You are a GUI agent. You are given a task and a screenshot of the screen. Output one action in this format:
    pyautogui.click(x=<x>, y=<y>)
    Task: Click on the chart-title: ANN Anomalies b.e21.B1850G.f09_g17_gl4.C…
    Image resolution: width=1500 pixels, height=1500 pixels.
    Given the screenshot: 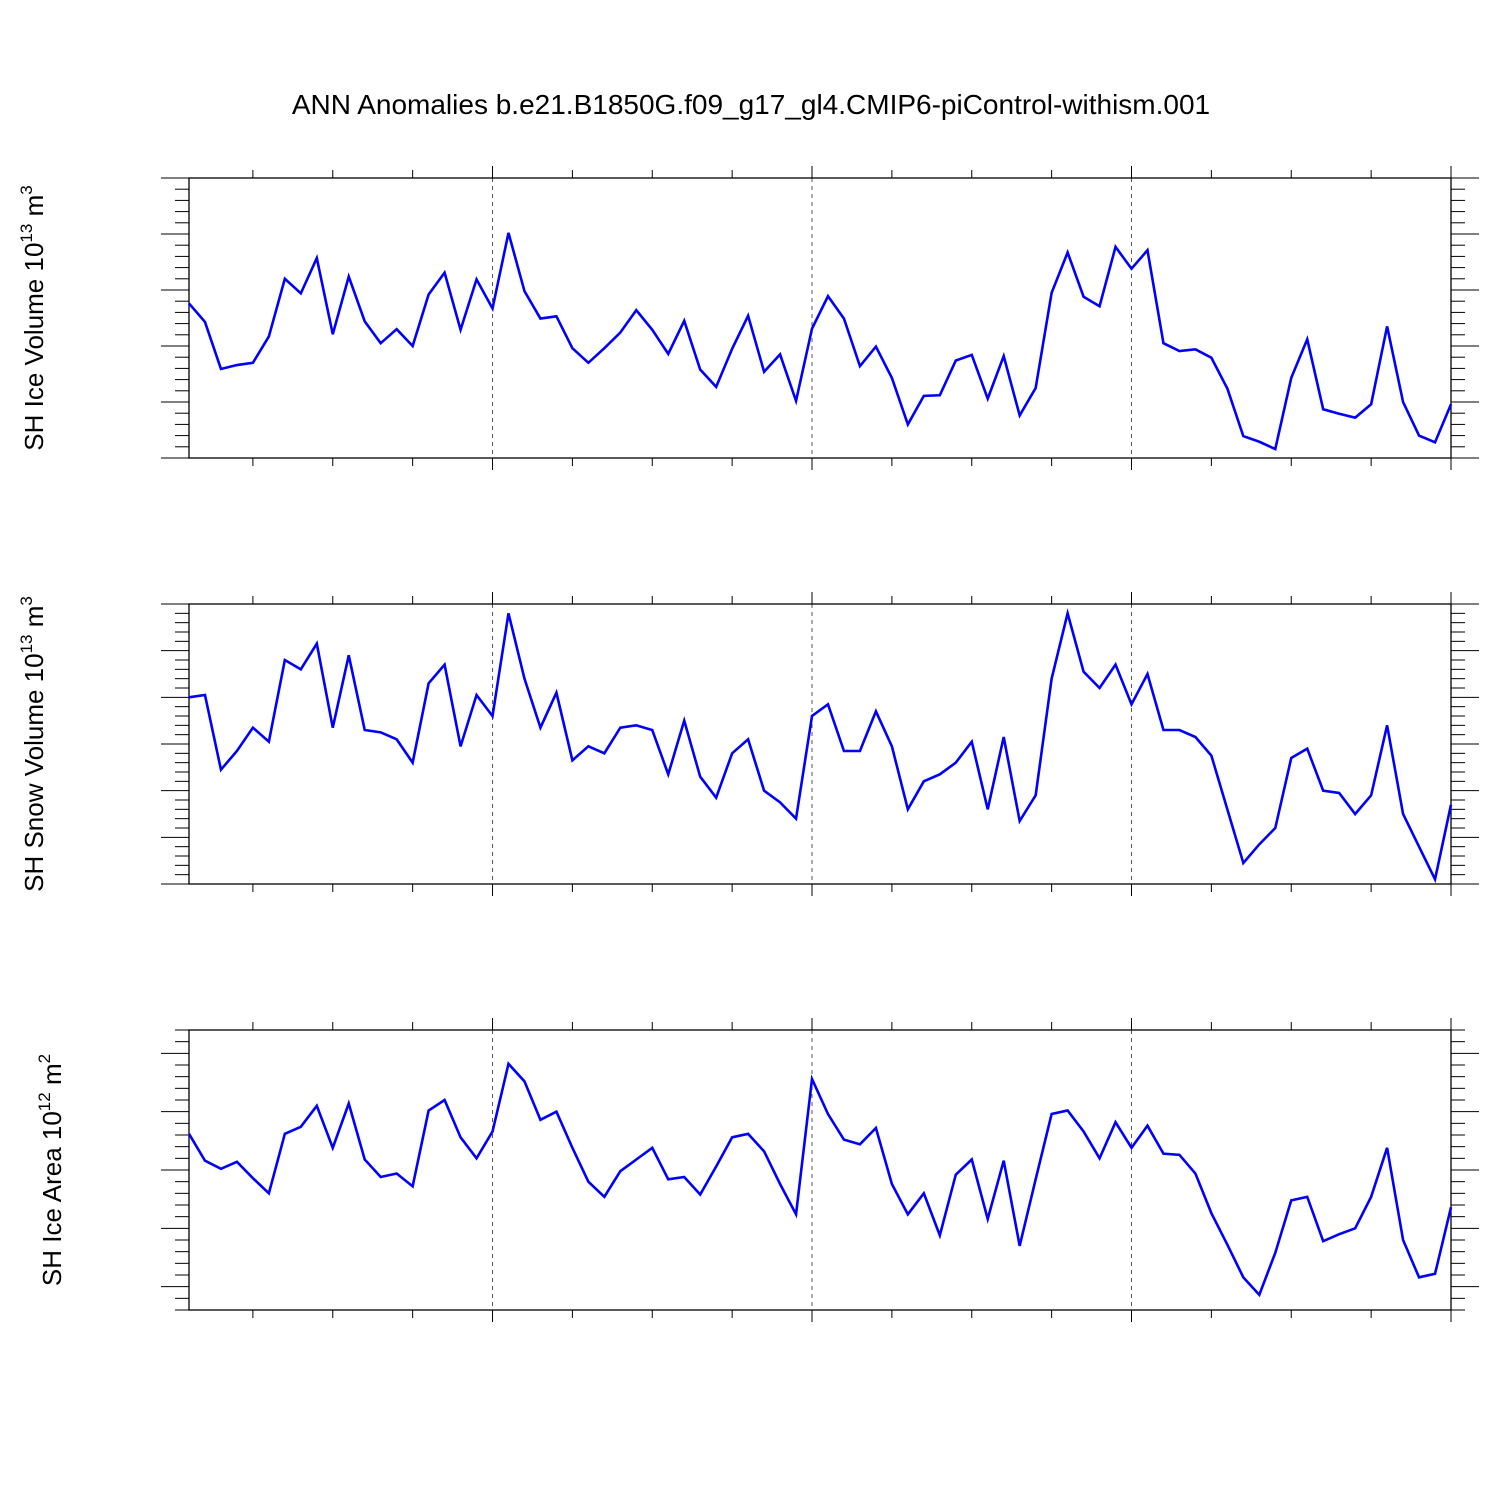 What is the action you would take?
    pyautogui.click(x=751, y=104)
    